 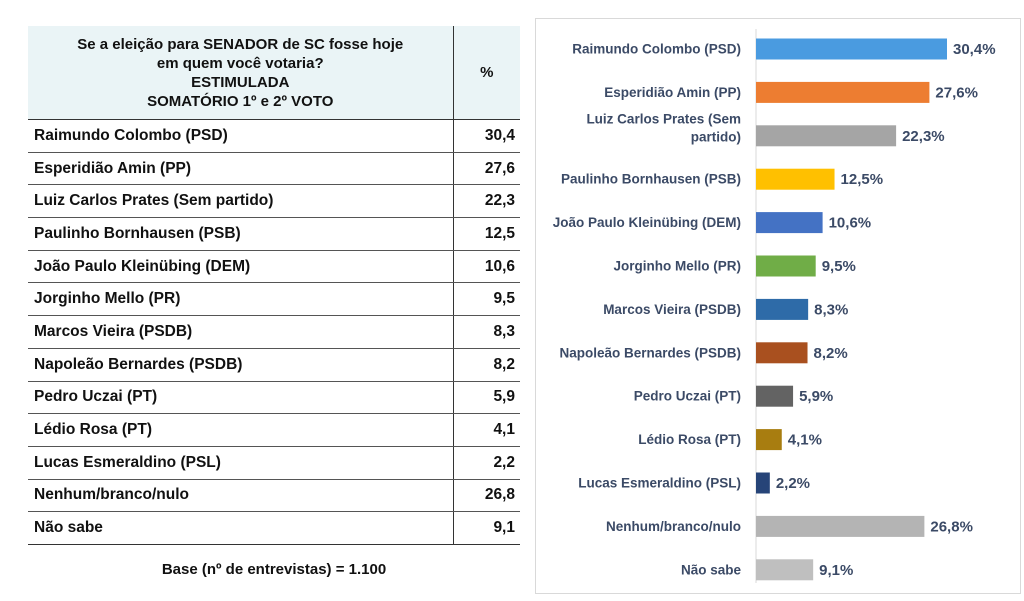 I want to click on question-line: SOMATÓRIO 1º e 2º VOTO, so click(x=240, y=101).